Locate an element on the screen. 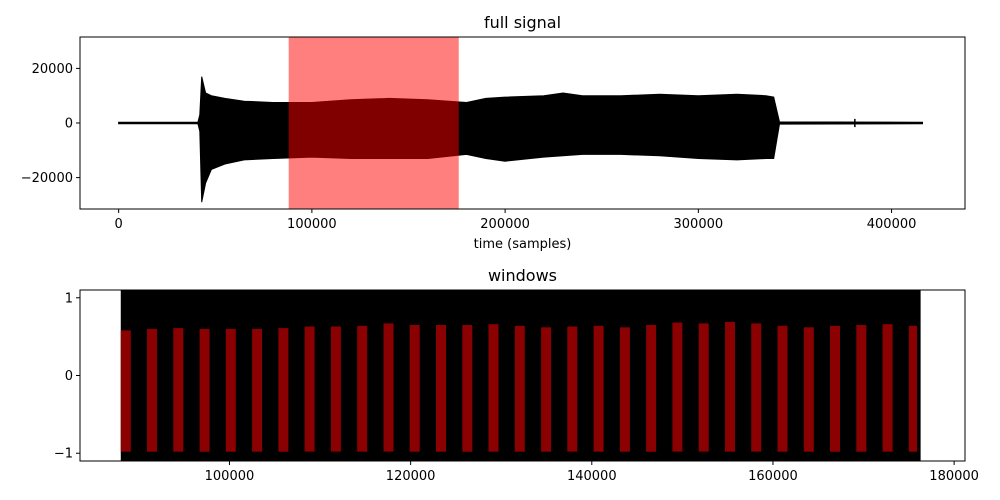  windows-y-tick-label: 0 is located at coordinates (69, 376).